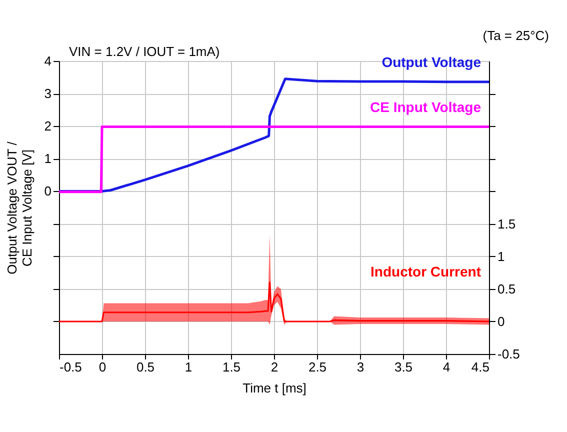 This screenshot has height=432, width=567. Describe the element at coordinates (501, 256) in the screenshot. I see `y2-tick-label: 1` at that location.